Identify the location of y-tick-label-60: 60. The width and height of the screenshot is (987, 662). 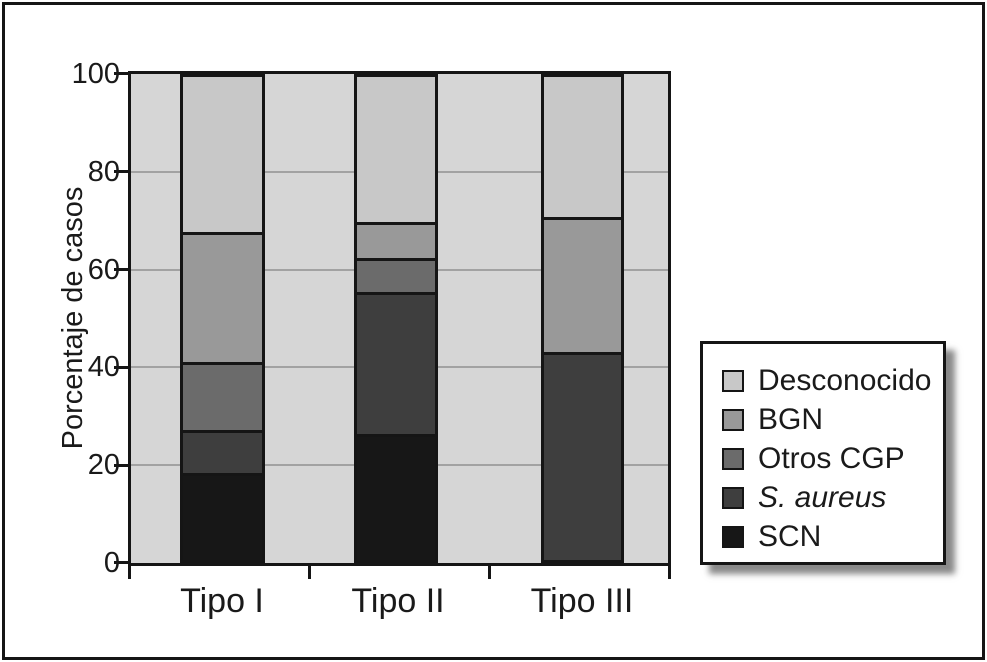
(103, 270).